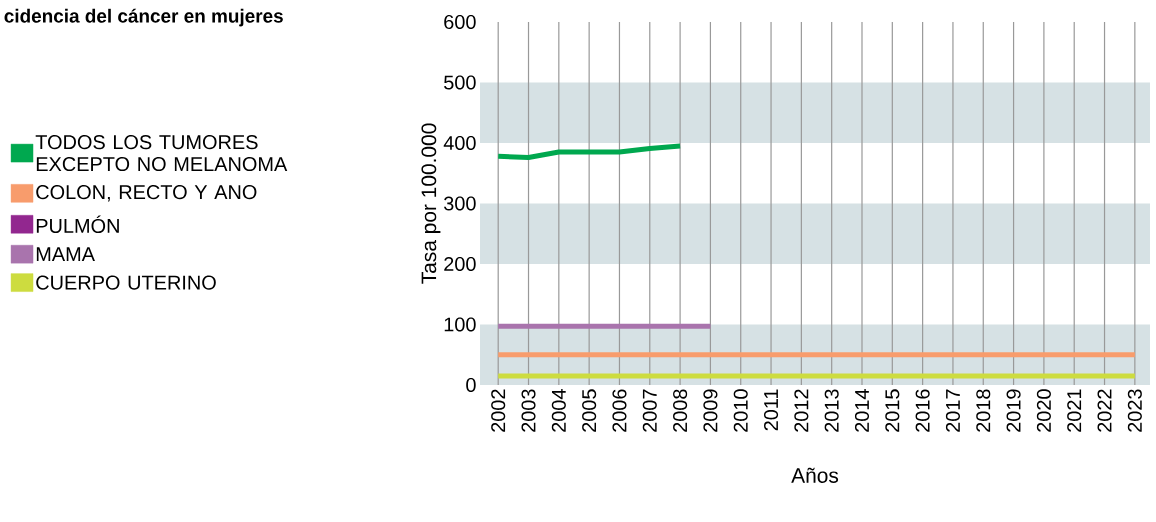 This screenshot has width=1156, height=522. I want to click on x-tick-label: 2003, so click(528, 410).